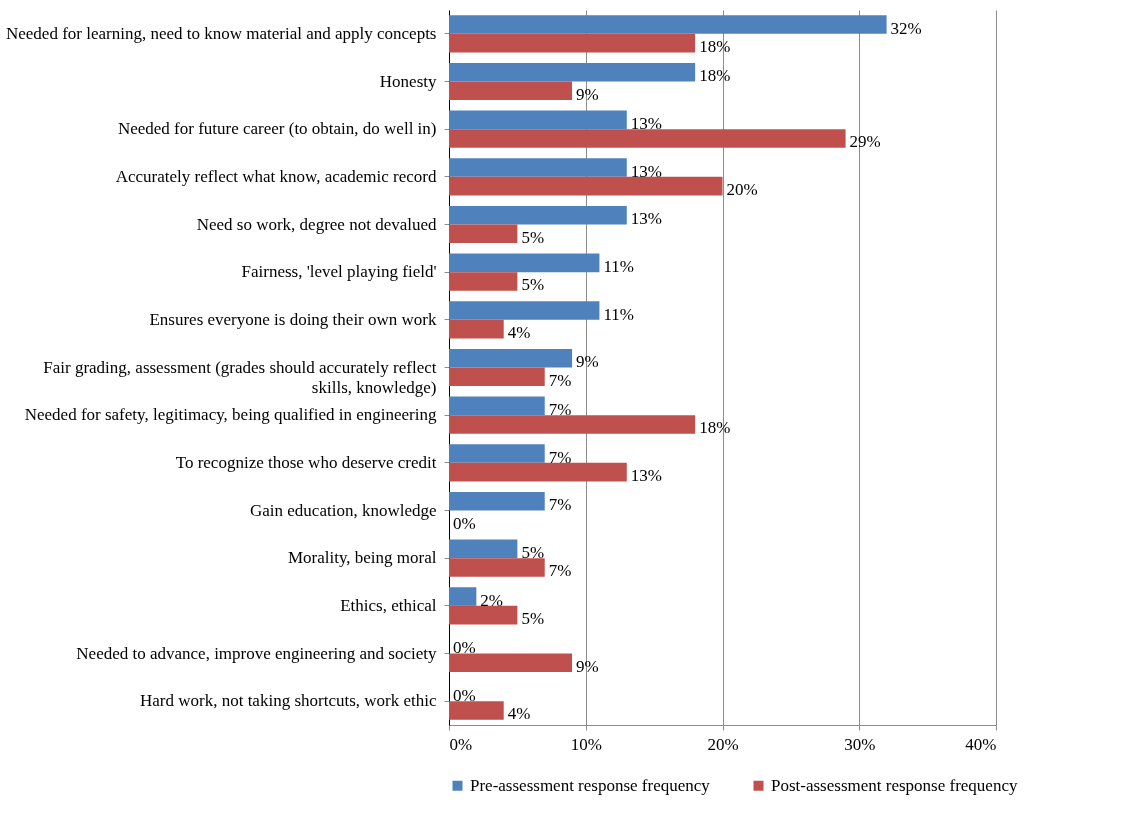 This screenshot has height=833, width=1143. I want to click on y-tick-label: Needed for future career (to obtain, do well in), so click(277, 129).